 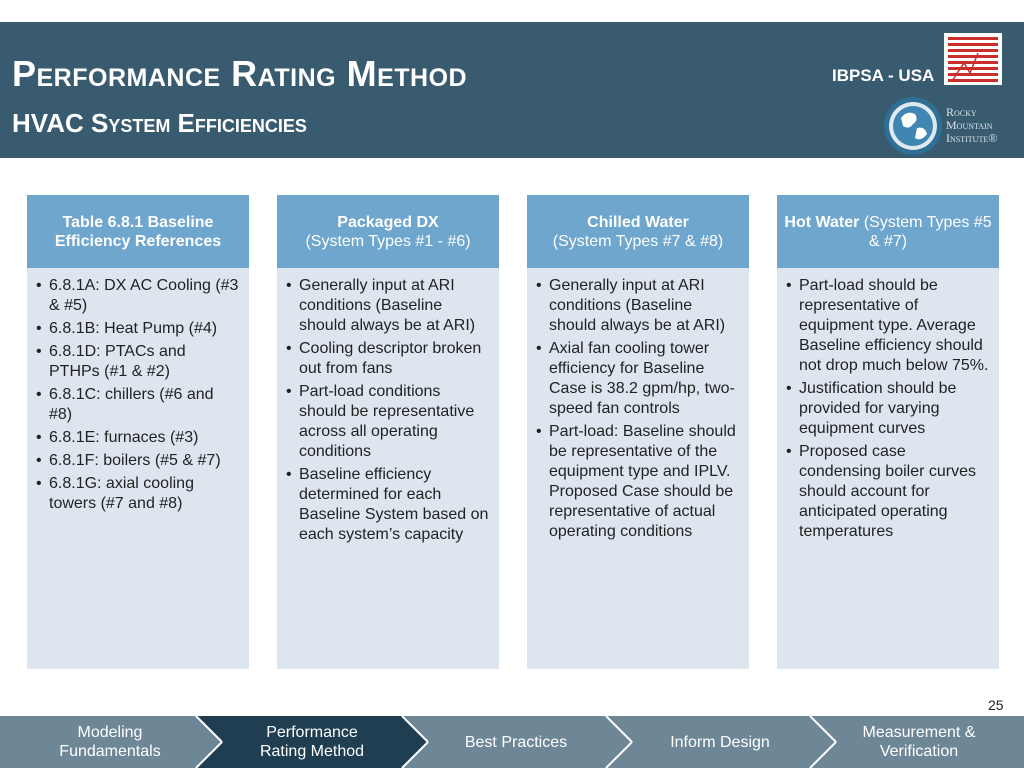 What do you see at coordinates (822, 222) in the screenshot?
I see `column-header-bold: Hot Water` at bounding box center [822, 222].